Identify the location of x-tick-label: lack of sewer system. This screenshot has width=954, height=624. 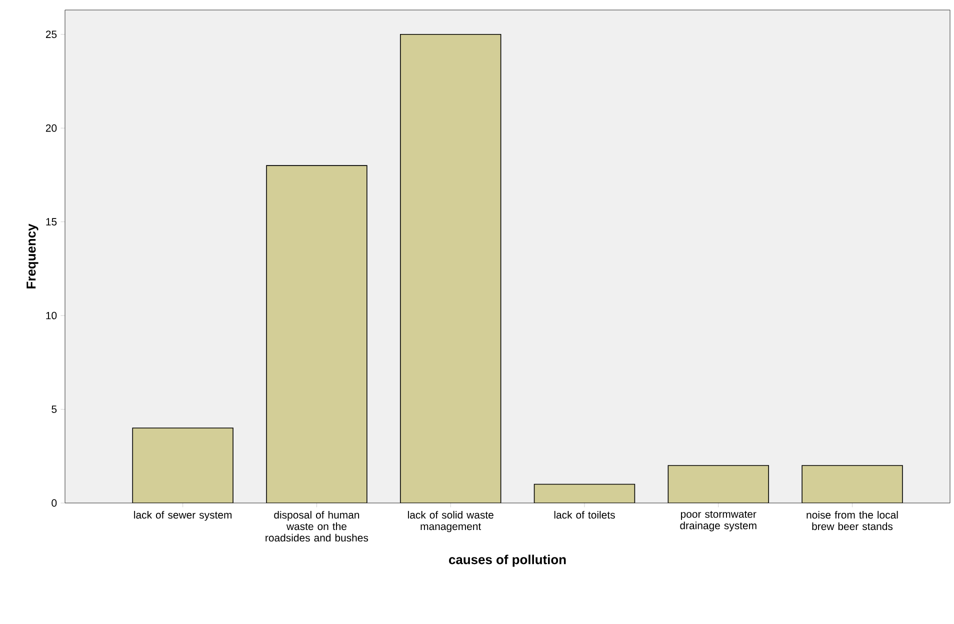
(183, 515).